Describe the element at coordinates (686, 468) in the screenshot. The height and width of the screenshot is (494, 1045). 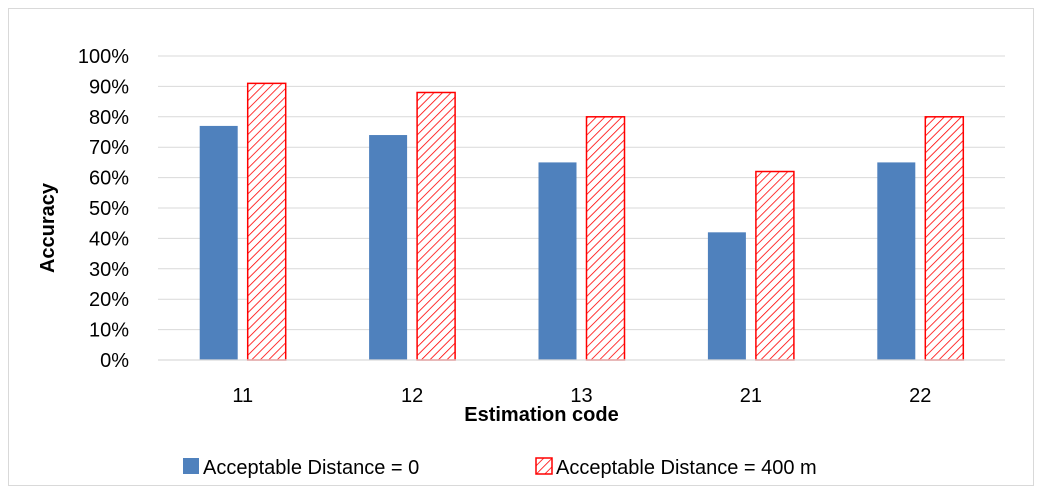
I see `legend-label-series-1: Acceptable Distance = 400 m` at that location.